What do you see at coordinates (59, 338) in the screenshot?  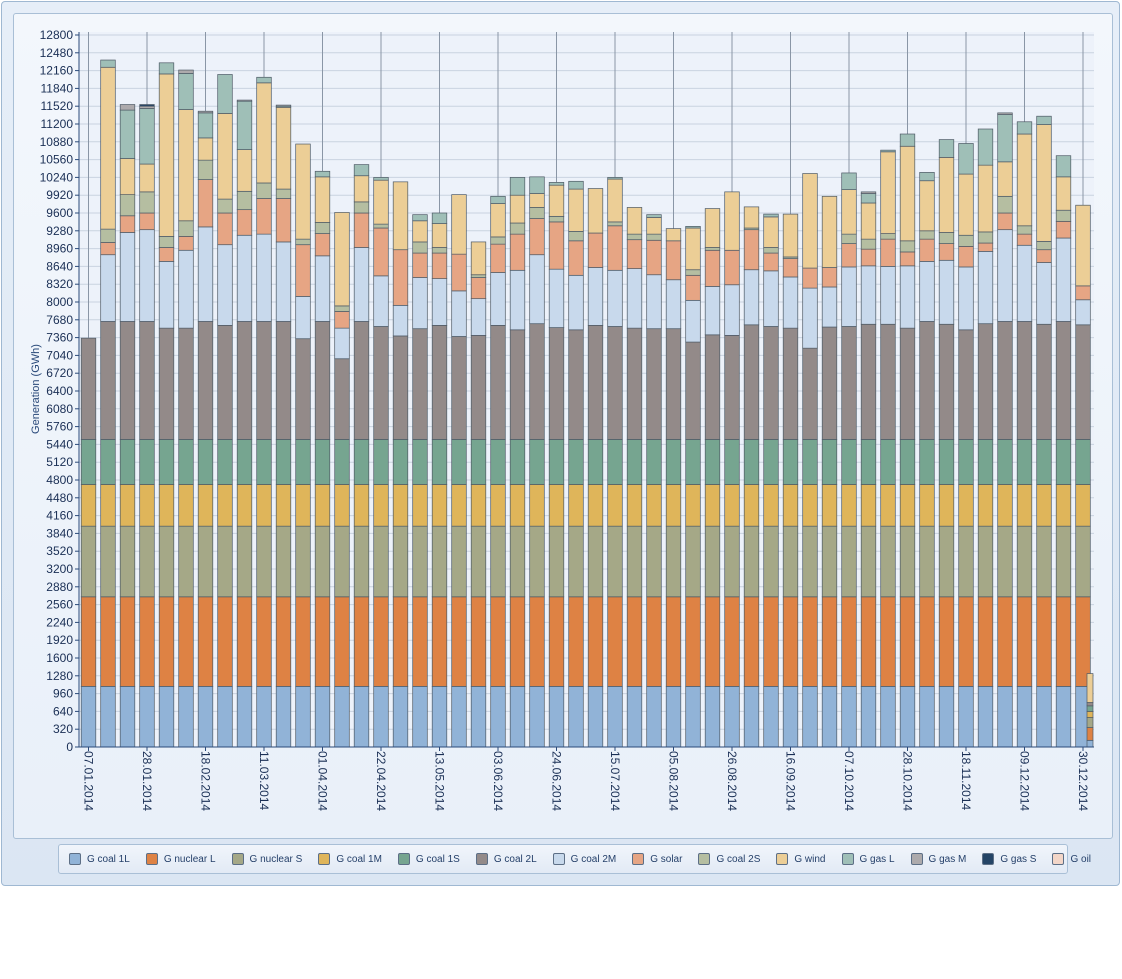 I see `y-tick-label: 7360` at bounding box center [59, 338].